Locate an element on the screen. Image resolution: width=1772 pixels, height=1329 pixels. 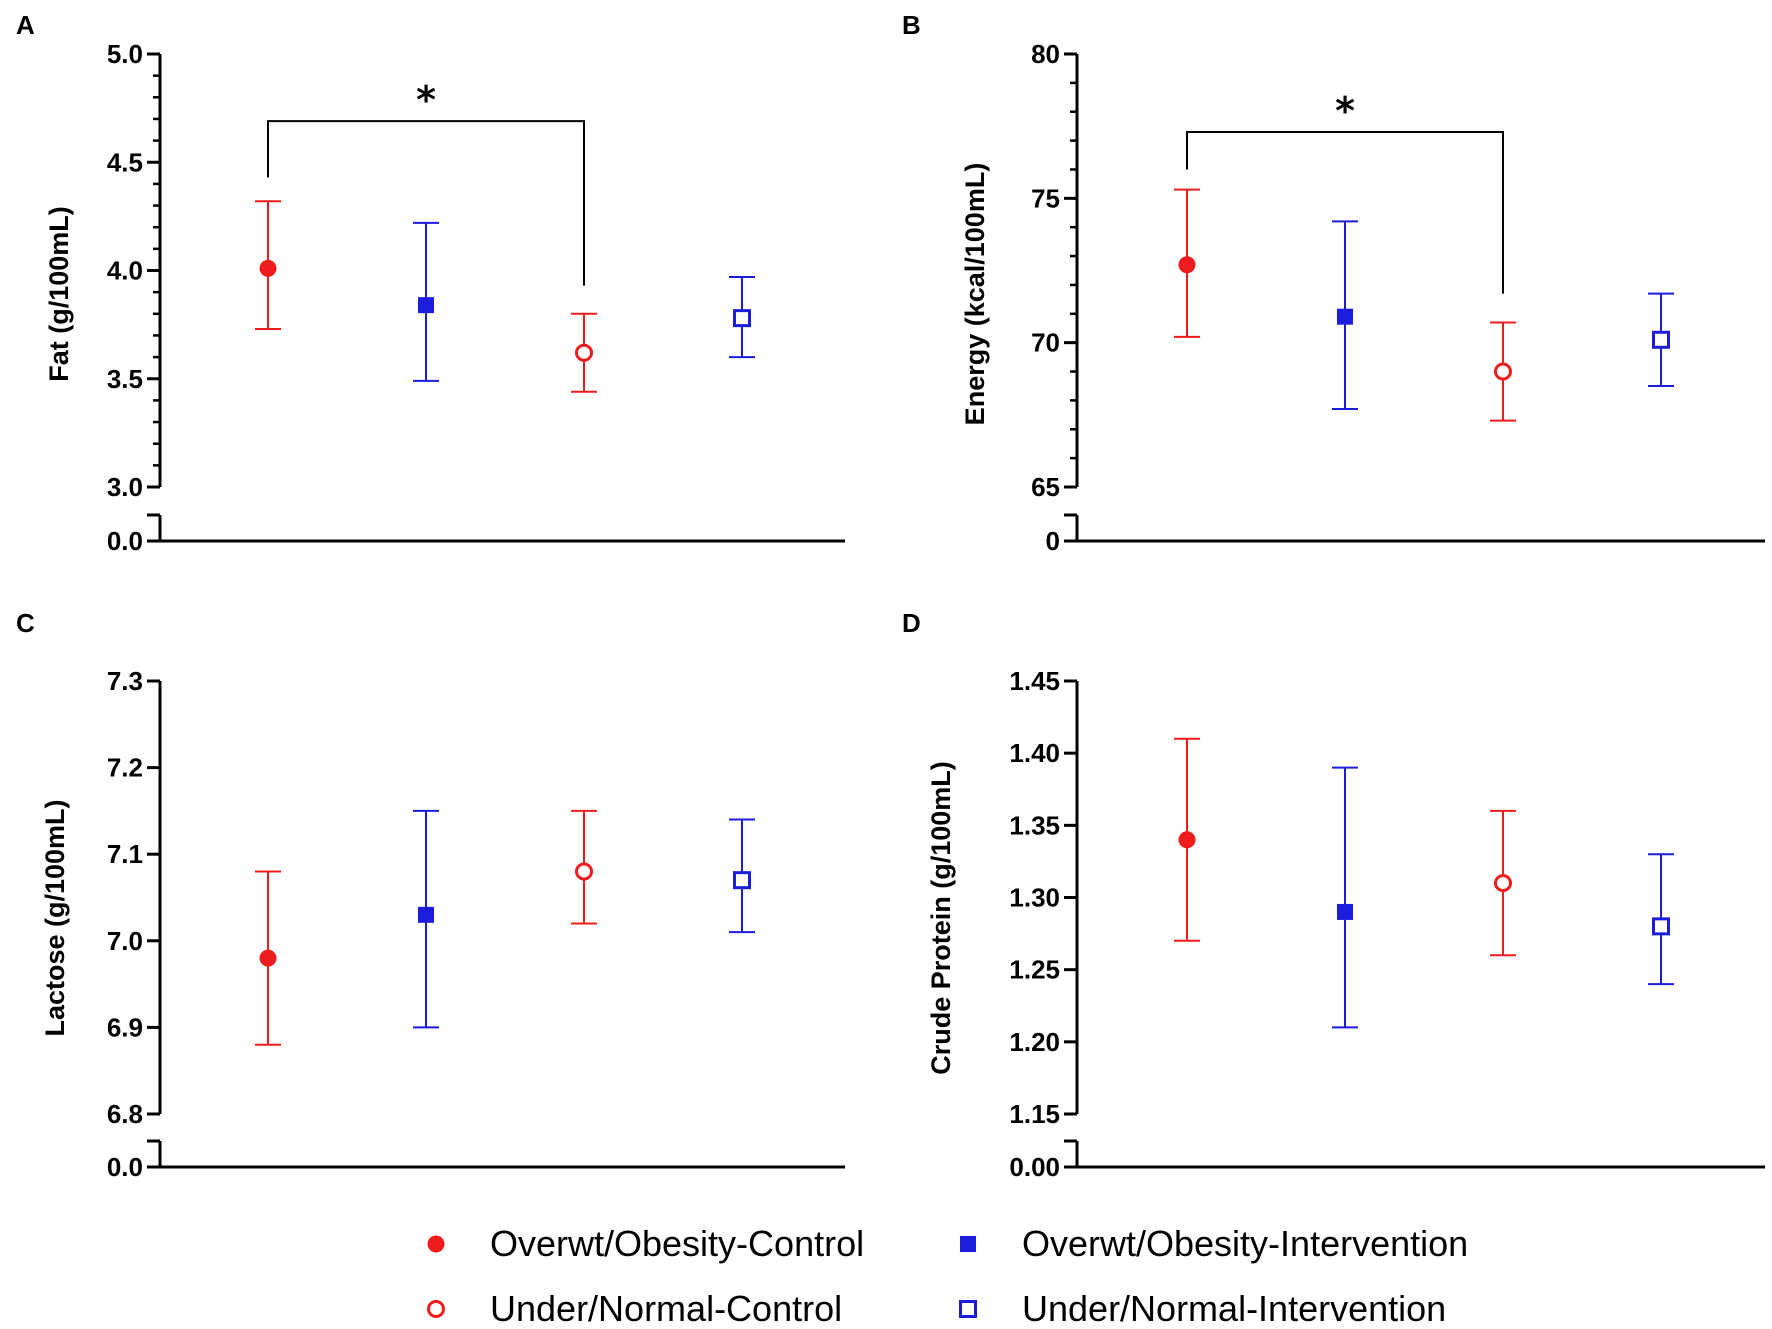
legend-marker-overwt-intervention is located at coordinates (968, 1244).